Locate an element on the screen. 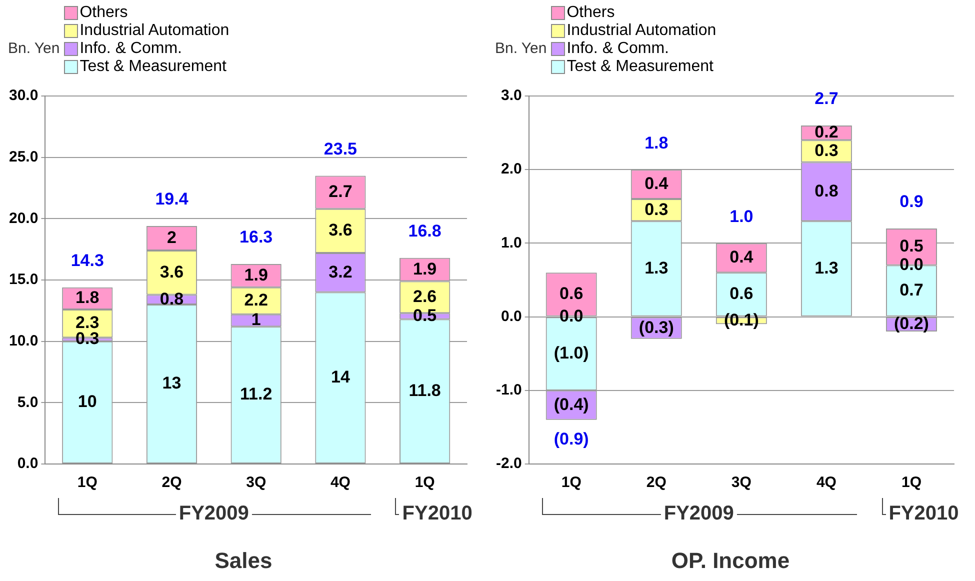  data-label: 14 is located at coordinates (340, 377).